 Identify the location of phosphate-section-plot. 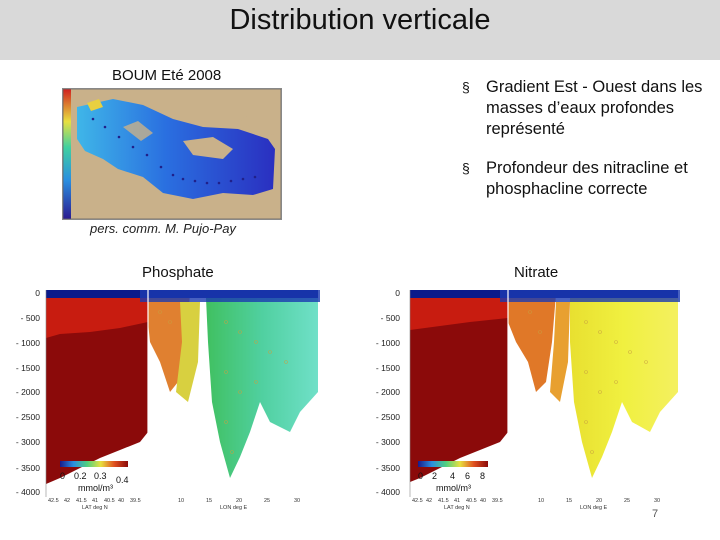
(182, 393).